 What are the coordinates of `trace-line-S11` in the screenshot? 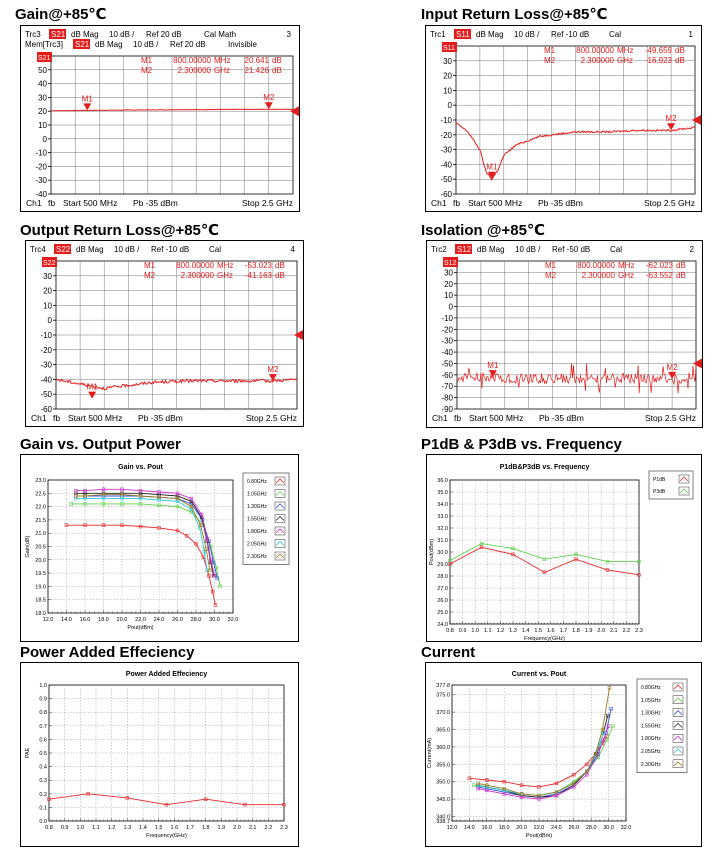 It's located at (575, 151).